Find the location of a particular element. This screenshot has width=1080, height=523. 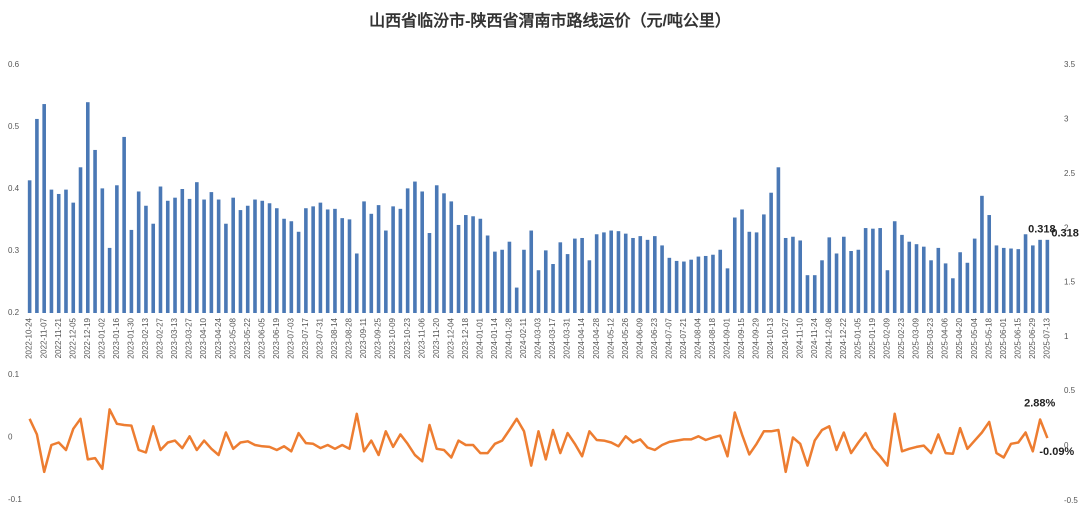

x-tick-label: 2023-01-30 is located at coordinates (131, 337).